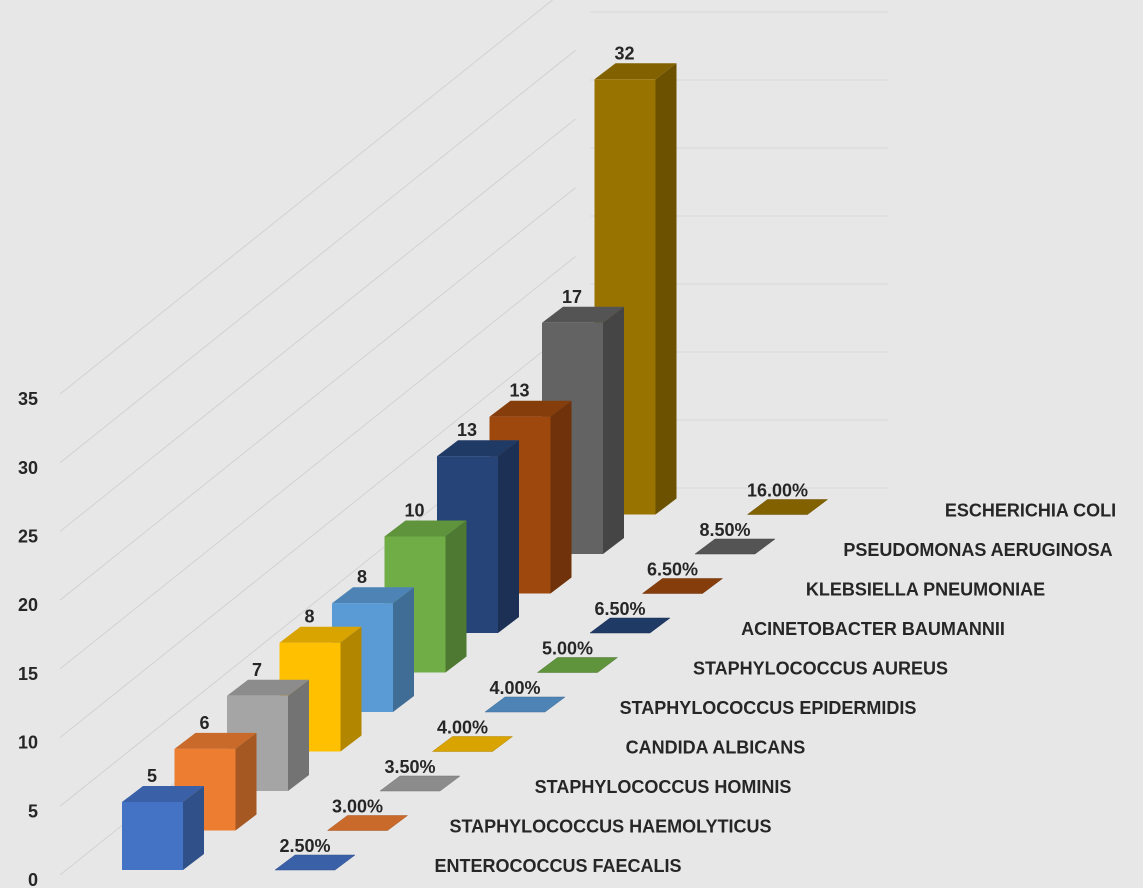  What do you see at coordinates (925, 590) in the screenshot?
I see `category-label: KLEBSIELLA PNEUMONIAE` at bounding box center [925, 590].